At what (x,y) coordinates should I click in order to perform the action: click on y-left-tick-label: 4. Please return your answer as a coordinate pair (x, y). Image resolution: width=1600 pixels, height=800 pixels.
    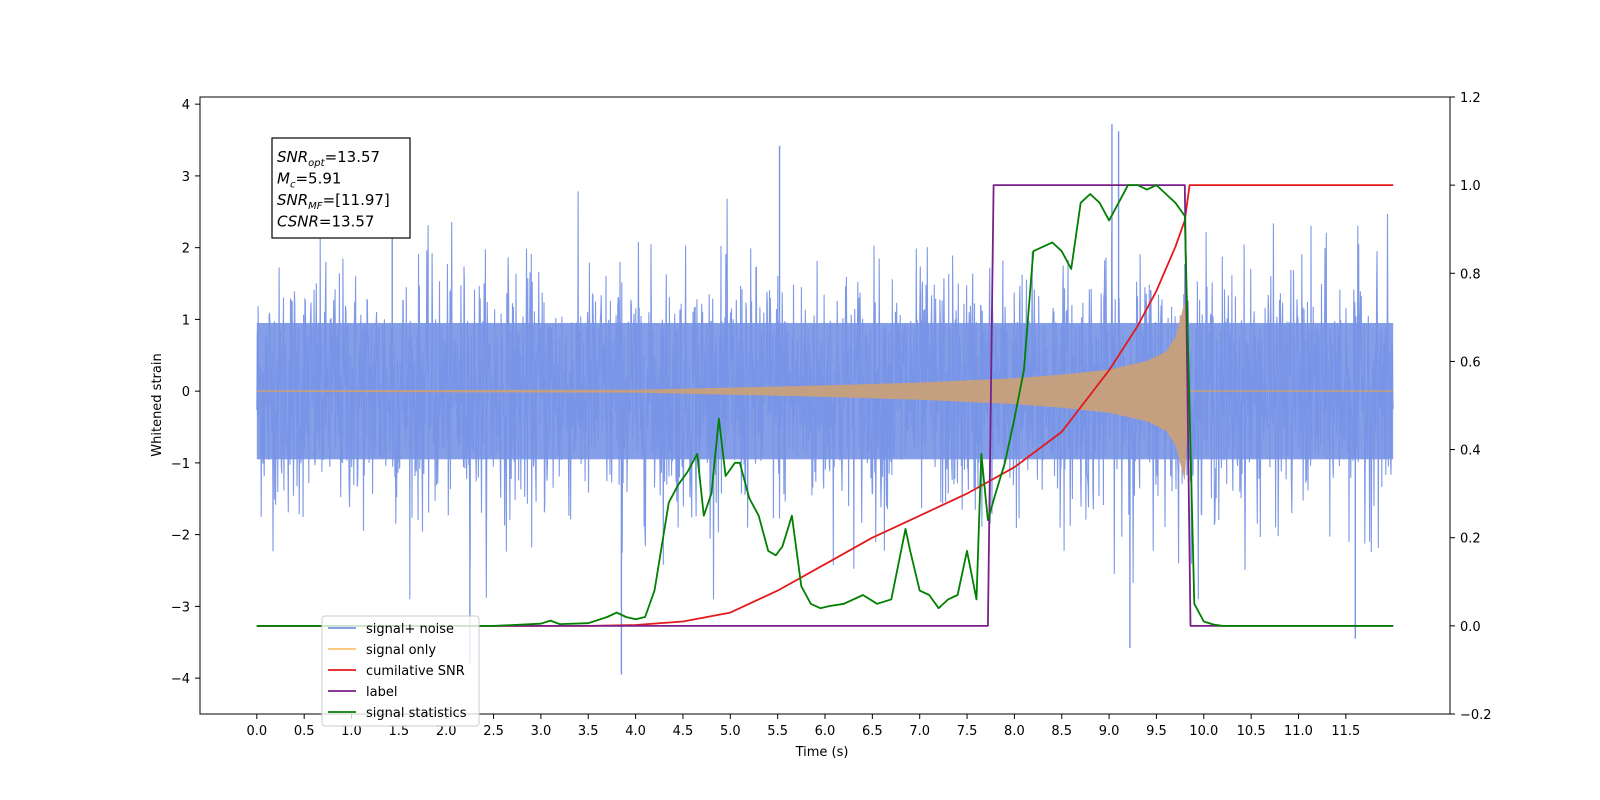
    Looking at the image, I should click on (186, 105).